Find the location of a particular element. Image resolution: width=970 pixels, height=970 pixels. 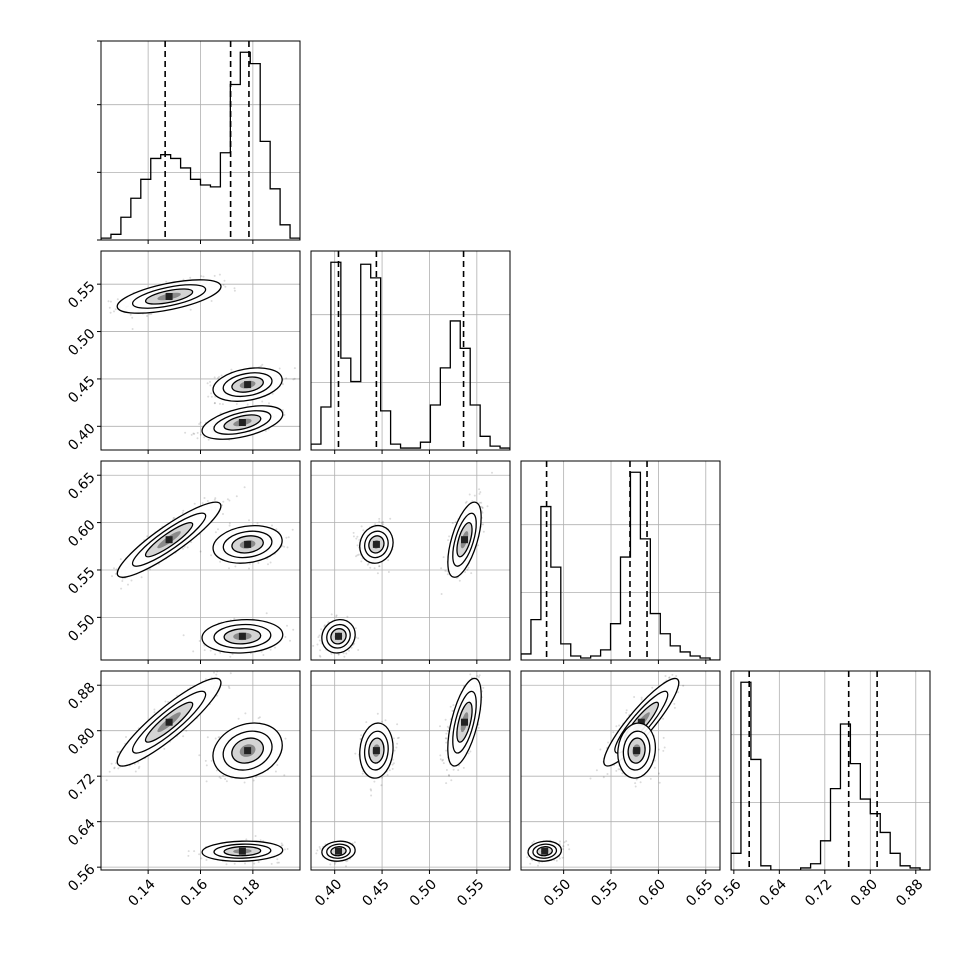

y-tick-label: 0.45 is located at coordinates (81, 389).